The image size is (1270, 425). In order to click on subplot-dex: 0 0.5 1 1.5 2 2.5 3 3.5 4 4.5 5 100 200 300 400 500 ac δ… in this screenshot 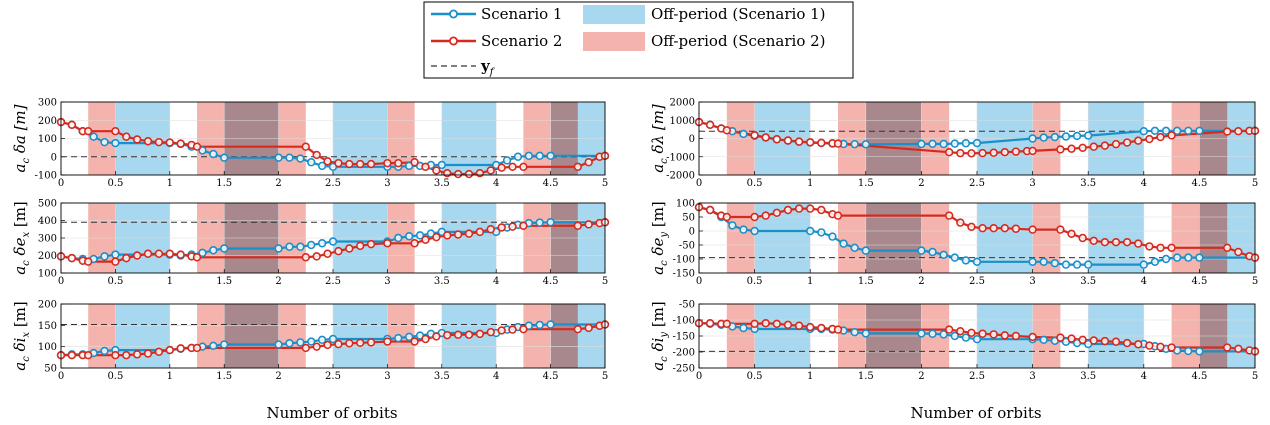, I will do `click(310, 243)`.